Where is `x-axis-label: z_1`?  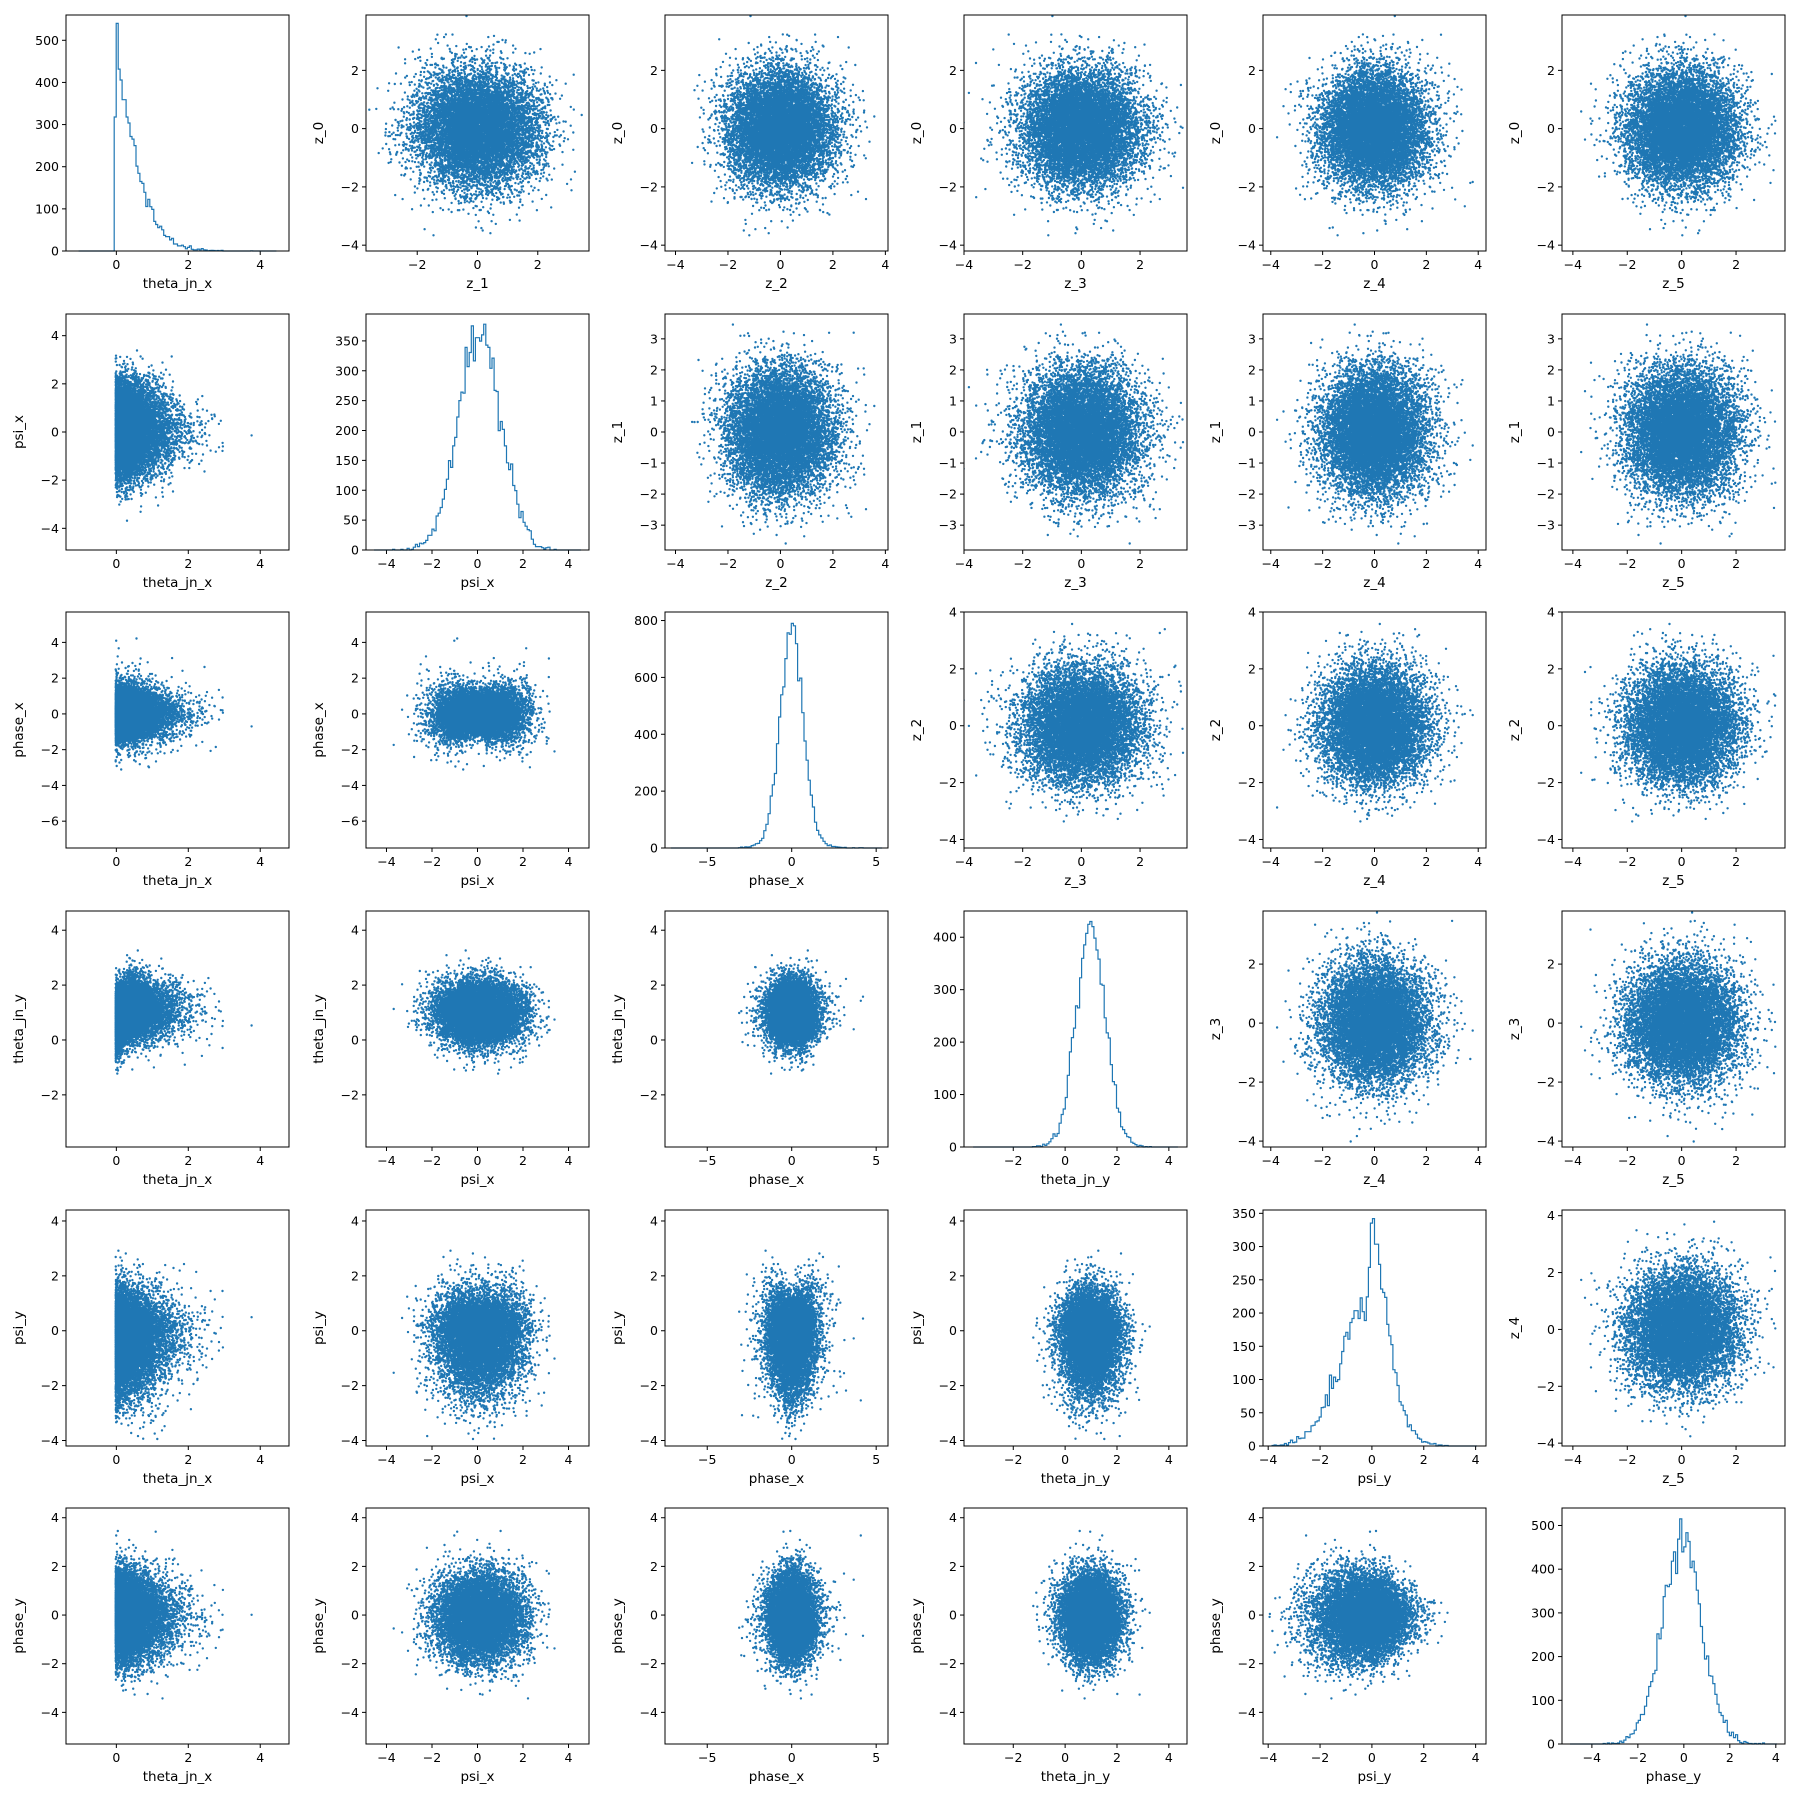 x-axis-label: z_1 is located at coordinates (477, 284).